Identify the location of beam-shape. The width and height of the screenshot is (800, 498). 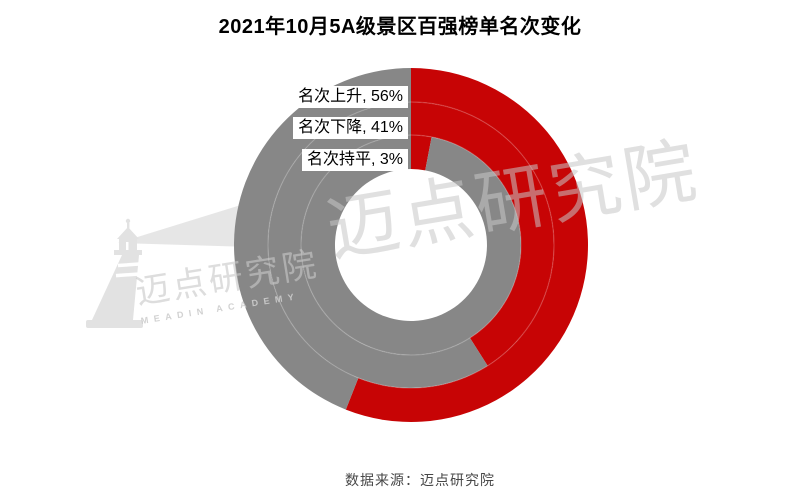
(187, 223).